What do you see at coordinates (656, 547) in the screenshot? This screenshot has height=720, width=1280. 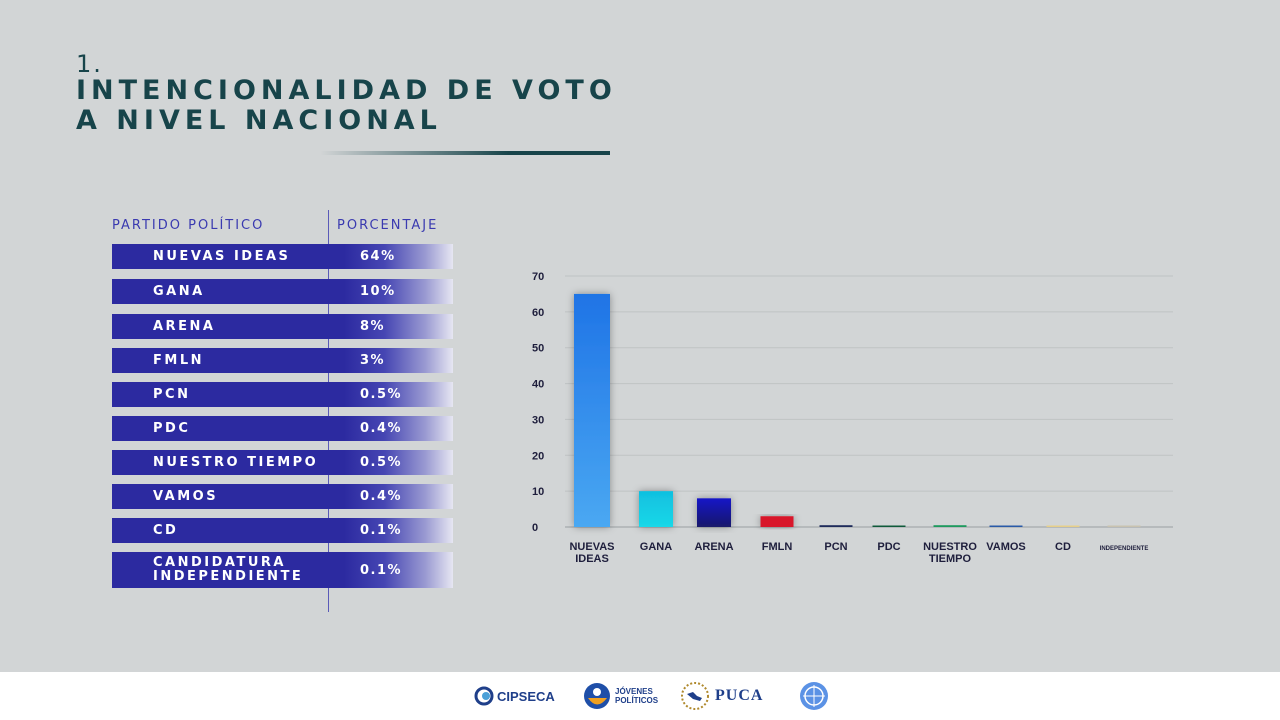 I see `x-category-label: GANA` at bounding box center [656, 547].